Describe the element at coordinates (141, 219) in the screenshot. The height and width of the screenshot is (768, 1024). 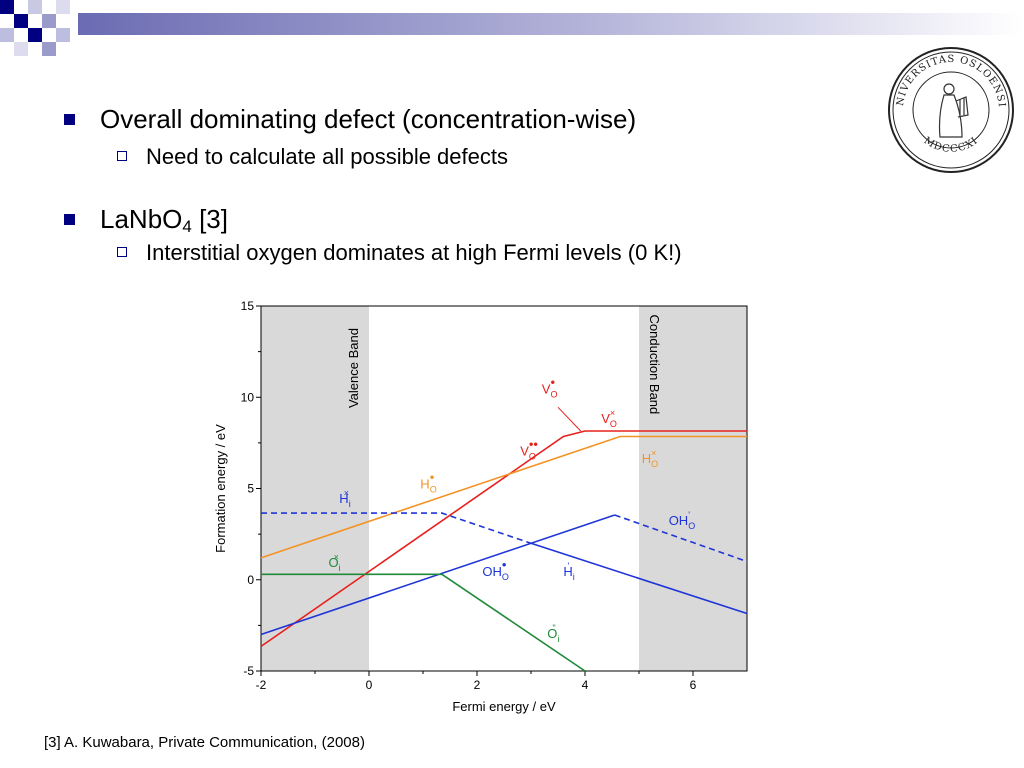
I see `bullet-text-main: LaNbO` at that location.